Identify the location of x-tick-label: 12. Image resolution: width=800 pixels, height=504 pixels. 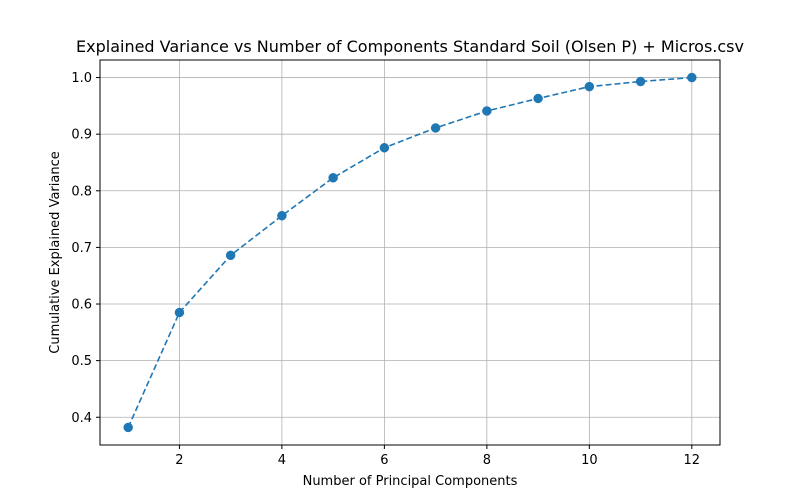
(692, 460).